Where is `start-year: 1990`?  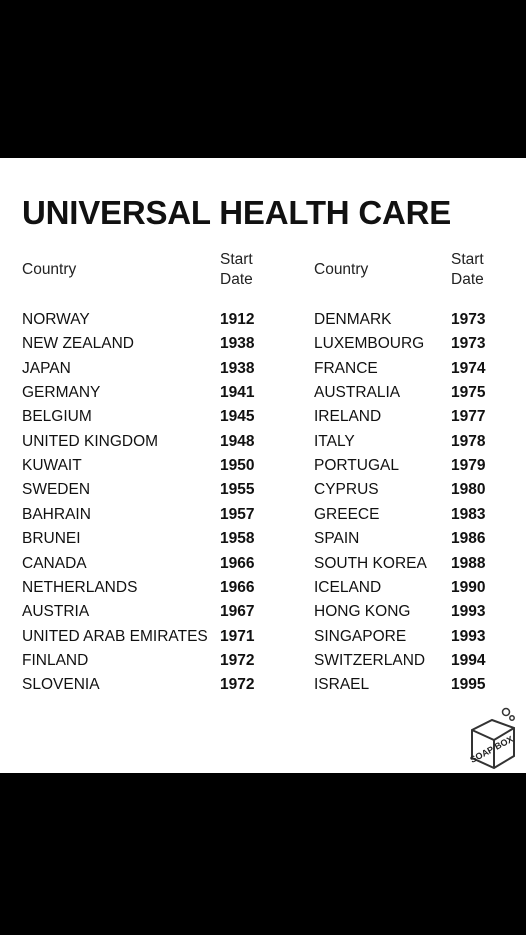 start-year: 1990 is located at coordinates (468, 587).